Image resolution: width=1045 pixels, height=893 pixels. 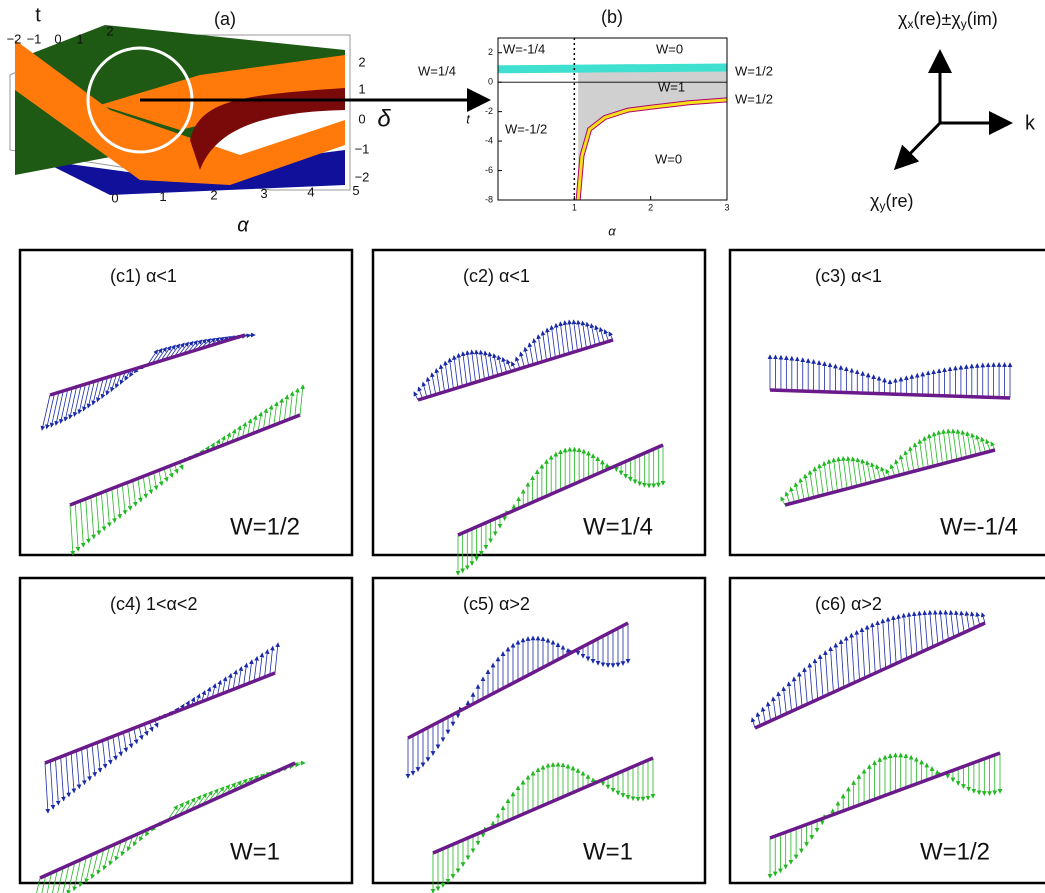 I want to click on axes-diagram: χx(re)±χy(im) k χy(re), so click(x=953, y=111).